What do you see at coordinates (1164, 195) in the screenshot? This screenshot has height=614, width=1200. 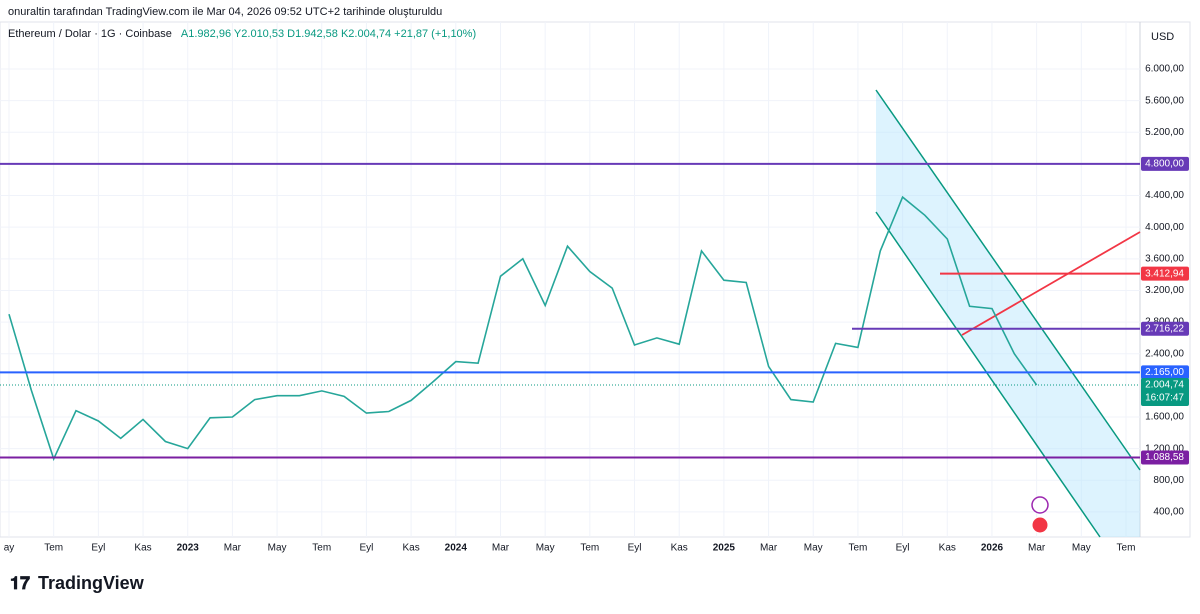 I see `y-tick-label: 4.400,00` at bounding box center [1164, 195].